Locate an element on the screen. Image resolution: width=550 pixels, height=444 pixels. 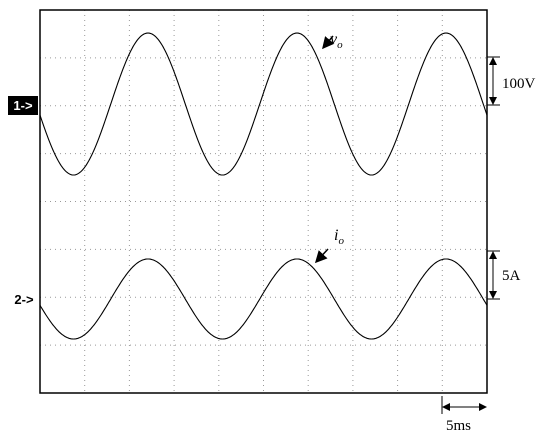
time-scale: 5ms is located at coordinates (458, 426).